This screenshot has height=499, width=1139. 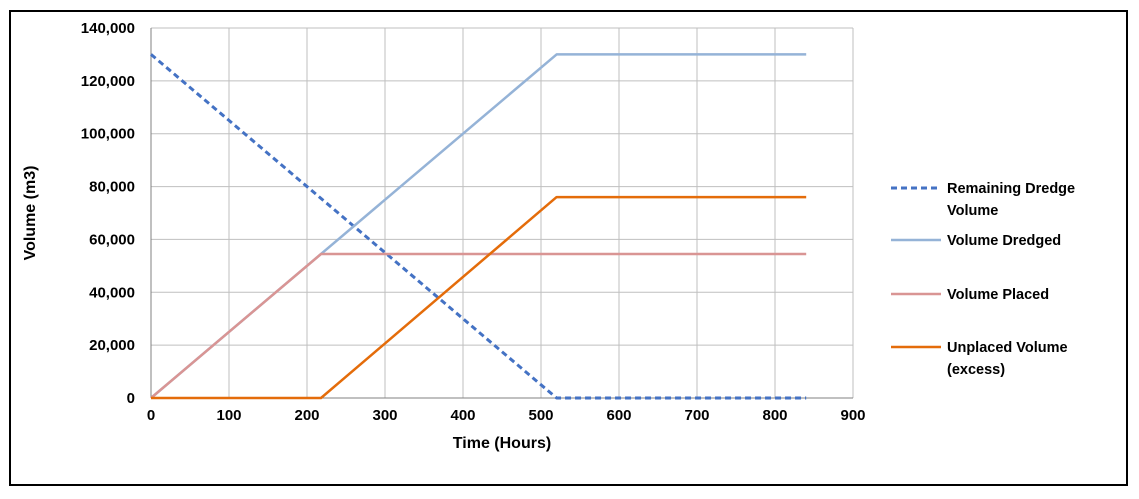 What do you see at coordinates (502, 443) in the screenshot?
I see `x-axis-title: Time (Hours)` at bounding box center [502, 443].